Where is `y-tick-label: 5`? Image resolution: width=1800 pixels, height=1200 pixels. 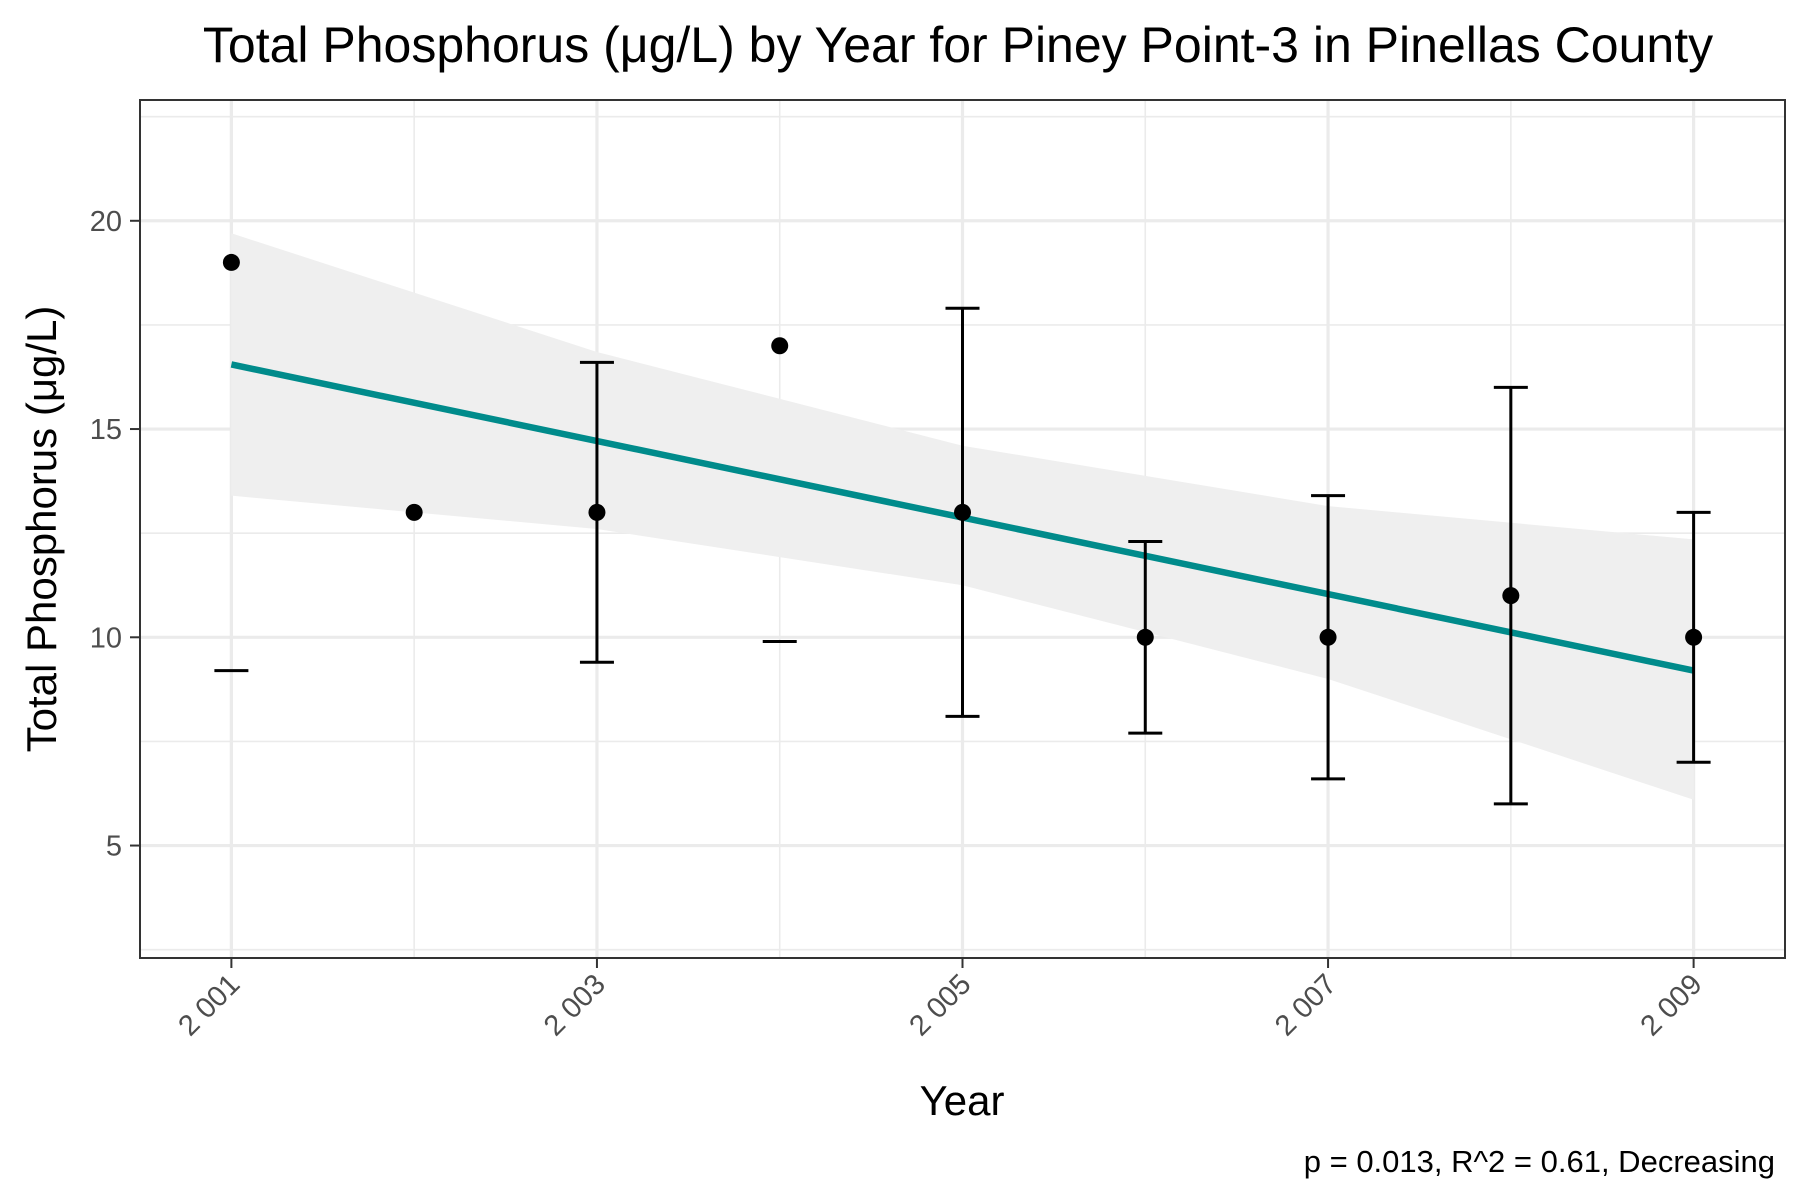
y-tick-label: 5 is located at coordinates (114, 847).